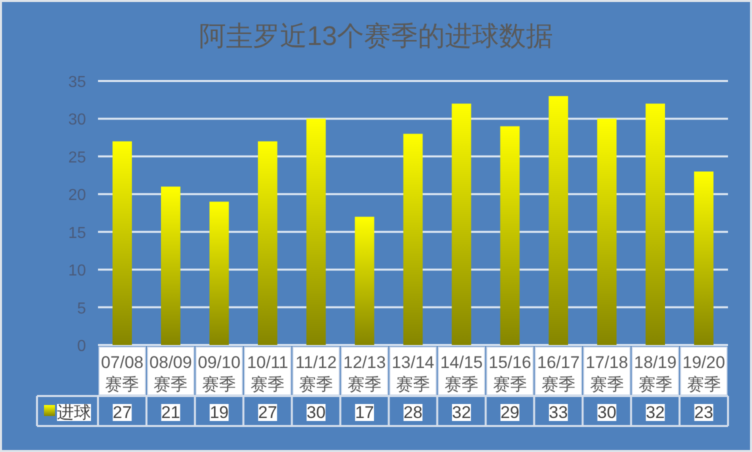 Image resolution: width=752 pixels, height=452 pixels. I want to click on legend-label: 进球, so click(74, 412).